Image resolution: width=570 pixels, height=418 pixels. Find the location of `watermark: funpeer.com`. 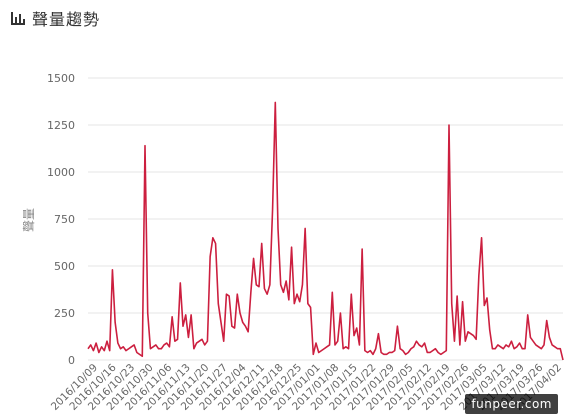

watermark: funpeer.com is located at coordinates (511, 404).